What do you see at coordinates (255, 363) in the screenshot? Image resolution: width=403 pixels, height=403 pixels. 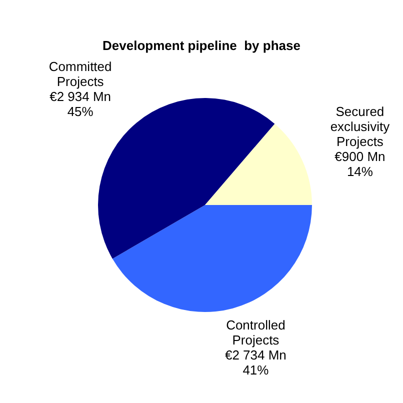 I see `data-label: €2 734 Mn 41%` at bounding box center [255, 363].